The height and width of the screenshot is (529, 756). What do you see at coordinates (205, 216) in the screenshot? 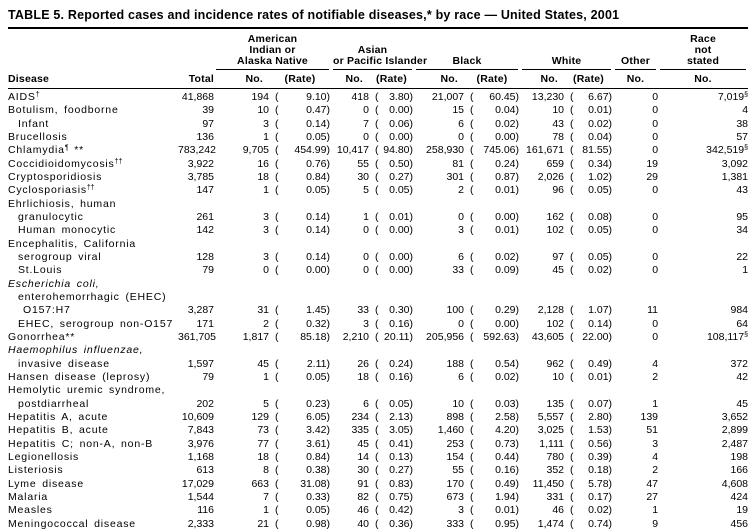
I see `cell-total: 261` at bounding box center [205, 216].